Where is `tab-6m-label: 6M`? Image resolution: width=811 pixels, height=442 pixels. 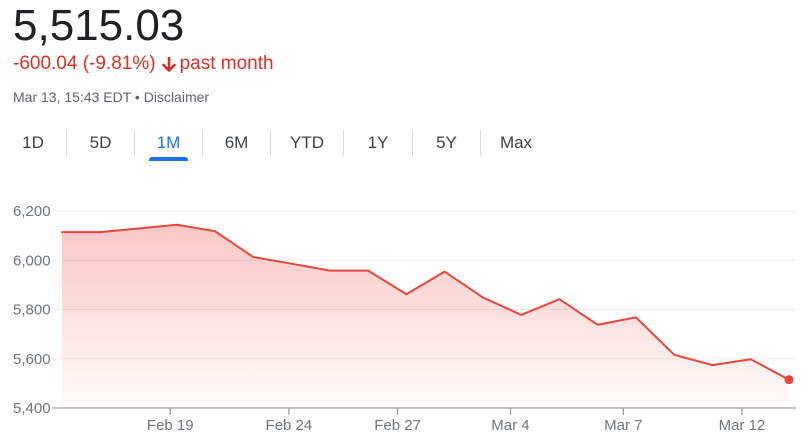
tab-6m-label: 6M is located at coordinates (236, 142).